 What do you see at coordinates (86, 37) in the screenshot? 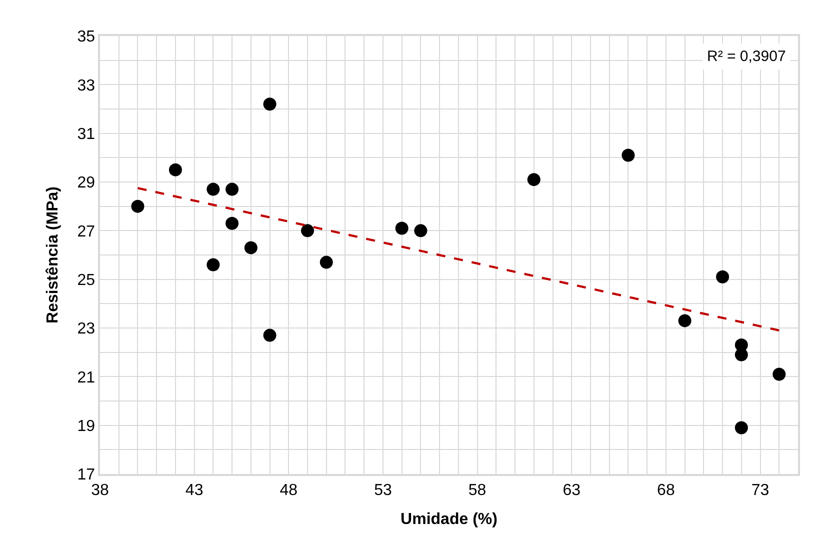
I see `y-tick-label: 35` at bounding box center [86, 37].